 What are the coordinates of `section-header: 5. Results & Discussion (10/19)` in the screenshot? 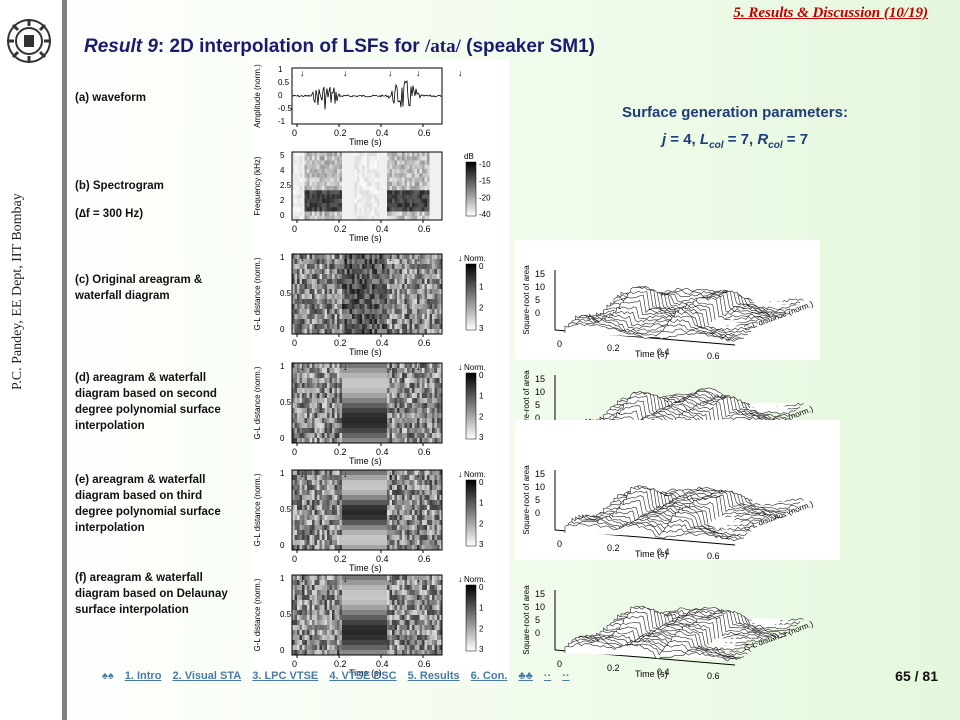 It's located at (830, 13).